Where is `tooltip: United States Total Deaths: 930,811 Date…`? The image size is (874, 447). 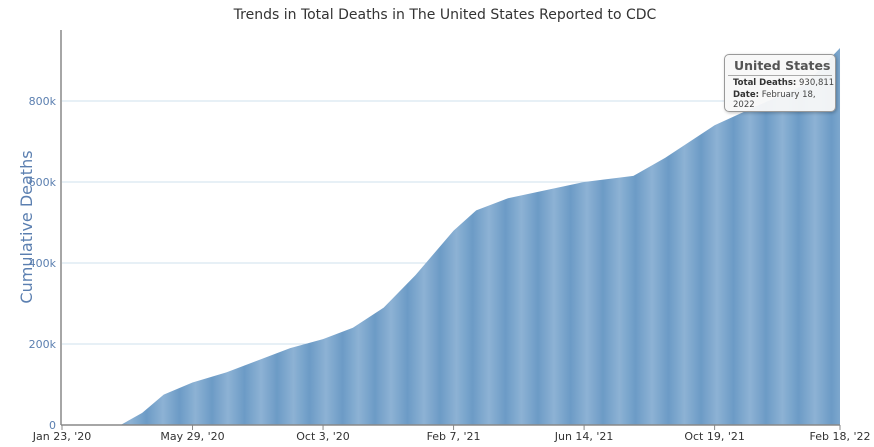
tooltip: United States Total Deaths: 930,811 Date… is located at coordinates (780, 83).